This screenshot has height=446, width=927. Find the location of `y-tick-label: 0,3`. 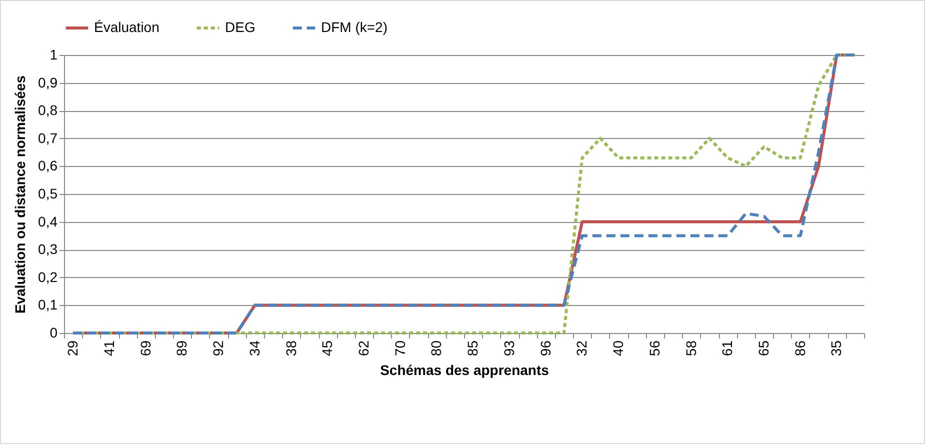

y-tick-label: 0,3 is located at coordinates (48, 249).